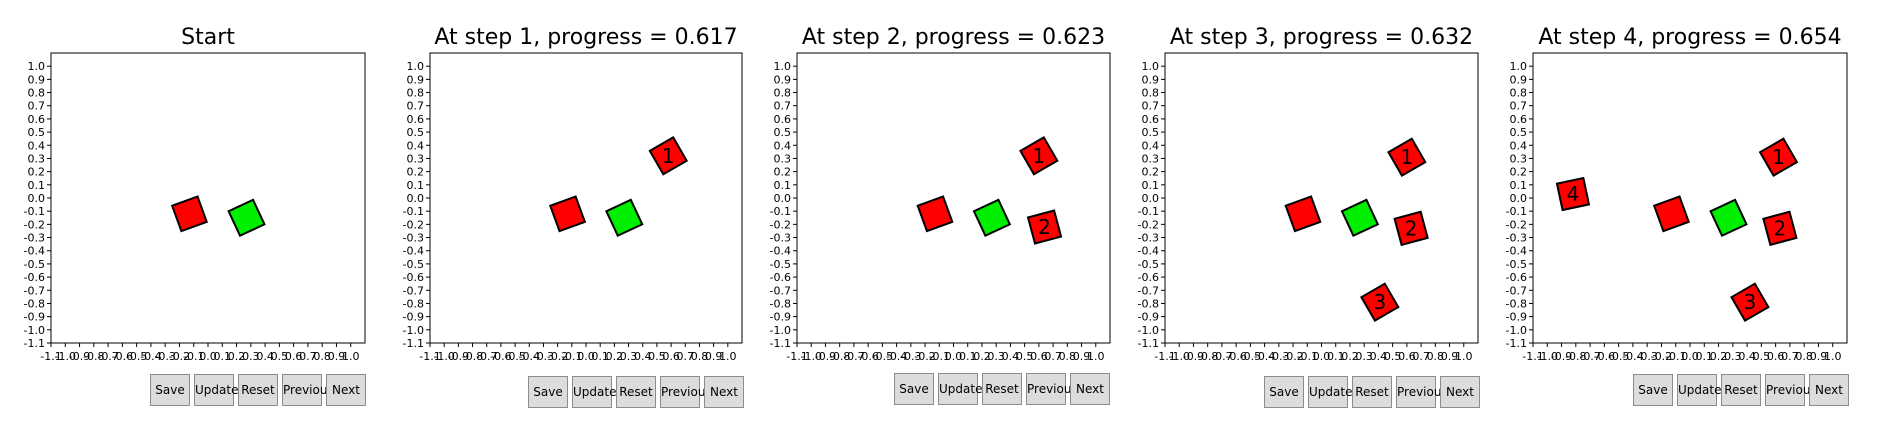 The height and width of the screenshot is (426, 1882). What do you see at coordinates (280, 356) in the screenshot?
I see `x-tick-label: 0.5` at bounding box center [280, 356].